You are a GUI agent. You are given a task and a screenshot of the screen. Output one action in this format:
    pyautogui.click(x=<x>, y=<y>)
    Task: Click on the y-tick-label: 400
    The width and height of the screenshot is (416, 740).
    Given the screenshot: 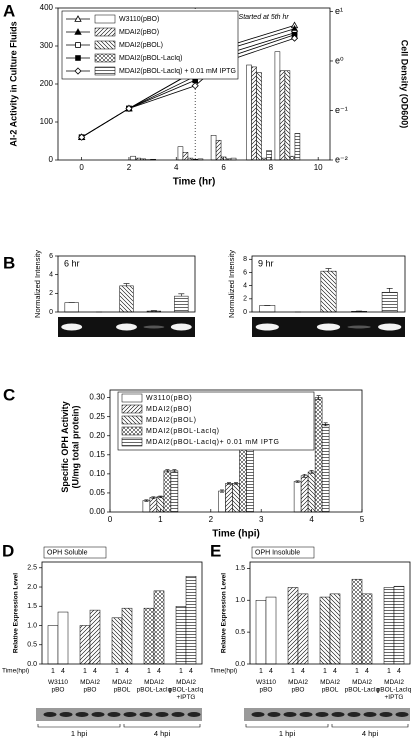 What is the action you would take?
    pyautogui.click(x=47, y=7)
    